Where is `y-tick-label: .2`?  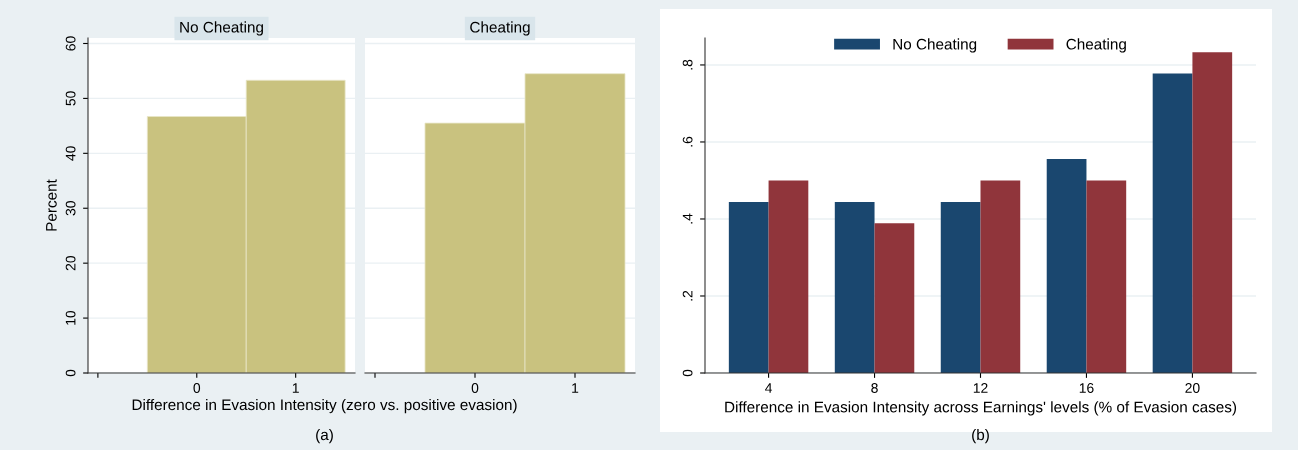 y-tick-label: .2 is located at coordinates (687, 295).